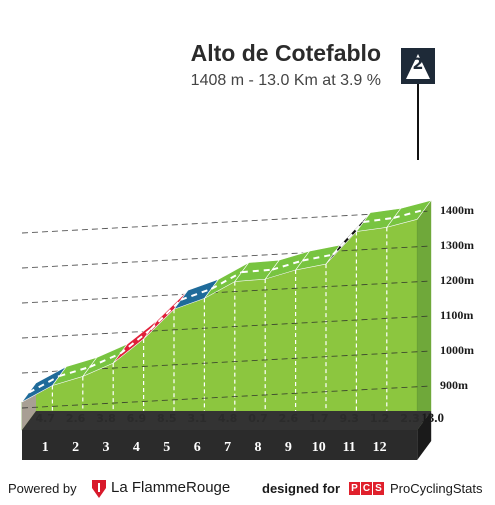 The width and height of the screenshot is (495, 505). I want to click on gradient-label: 4.8, so click(228, 418).